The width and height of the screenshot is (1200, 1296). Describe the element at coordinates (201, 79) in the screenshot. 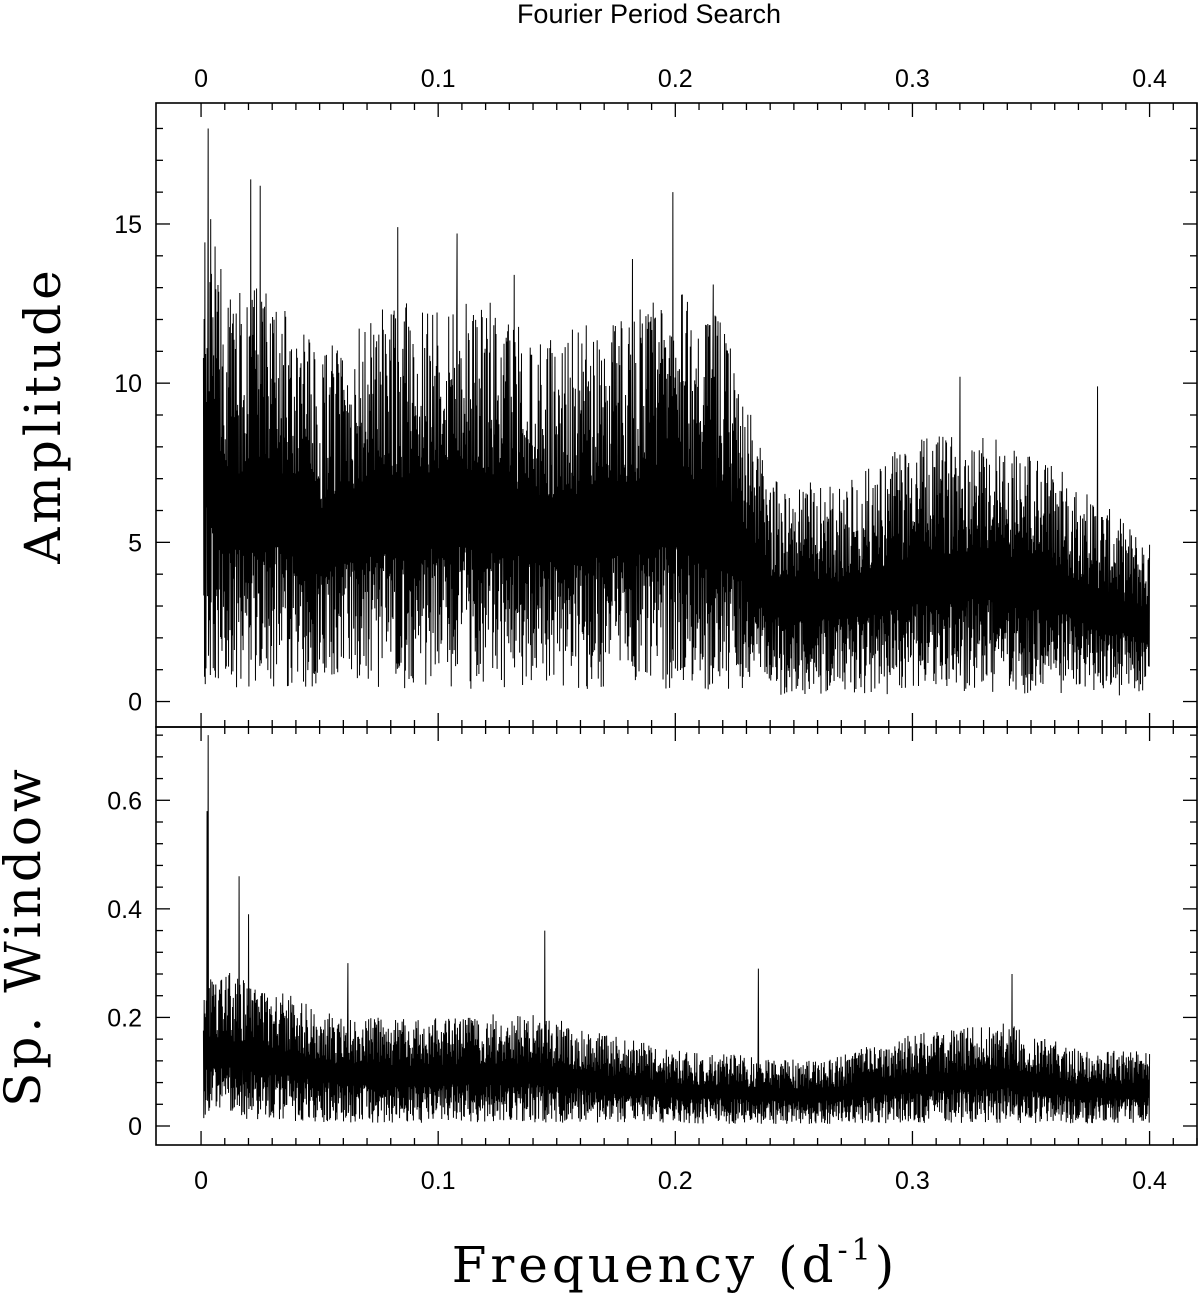

I see `top-x-tick-label: 0` at that location.